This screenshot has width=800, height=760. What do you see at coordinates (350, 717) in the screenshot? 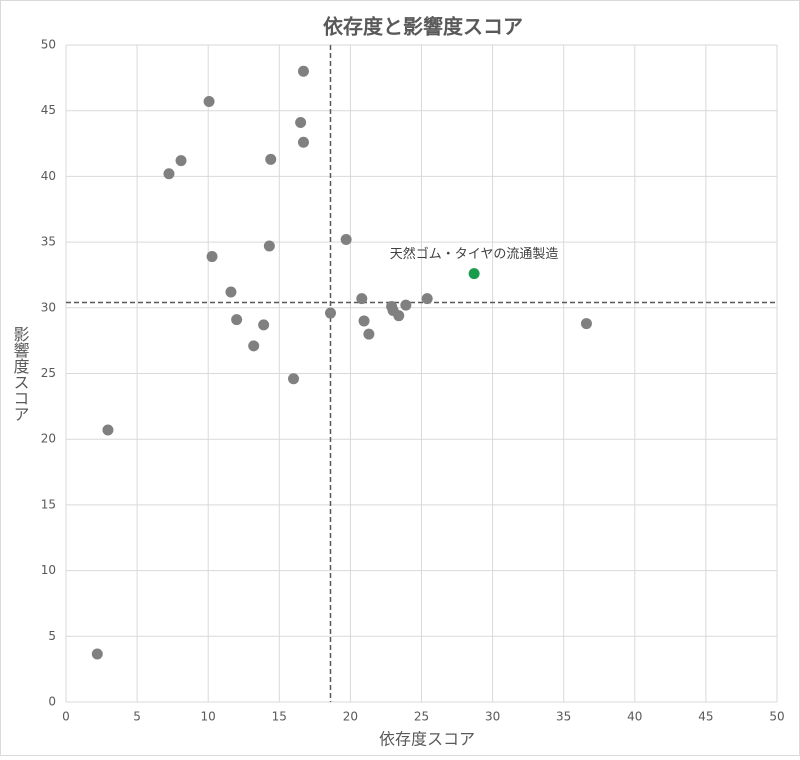
I see `x-tick-label: 20` at bounding box center [350, 717].